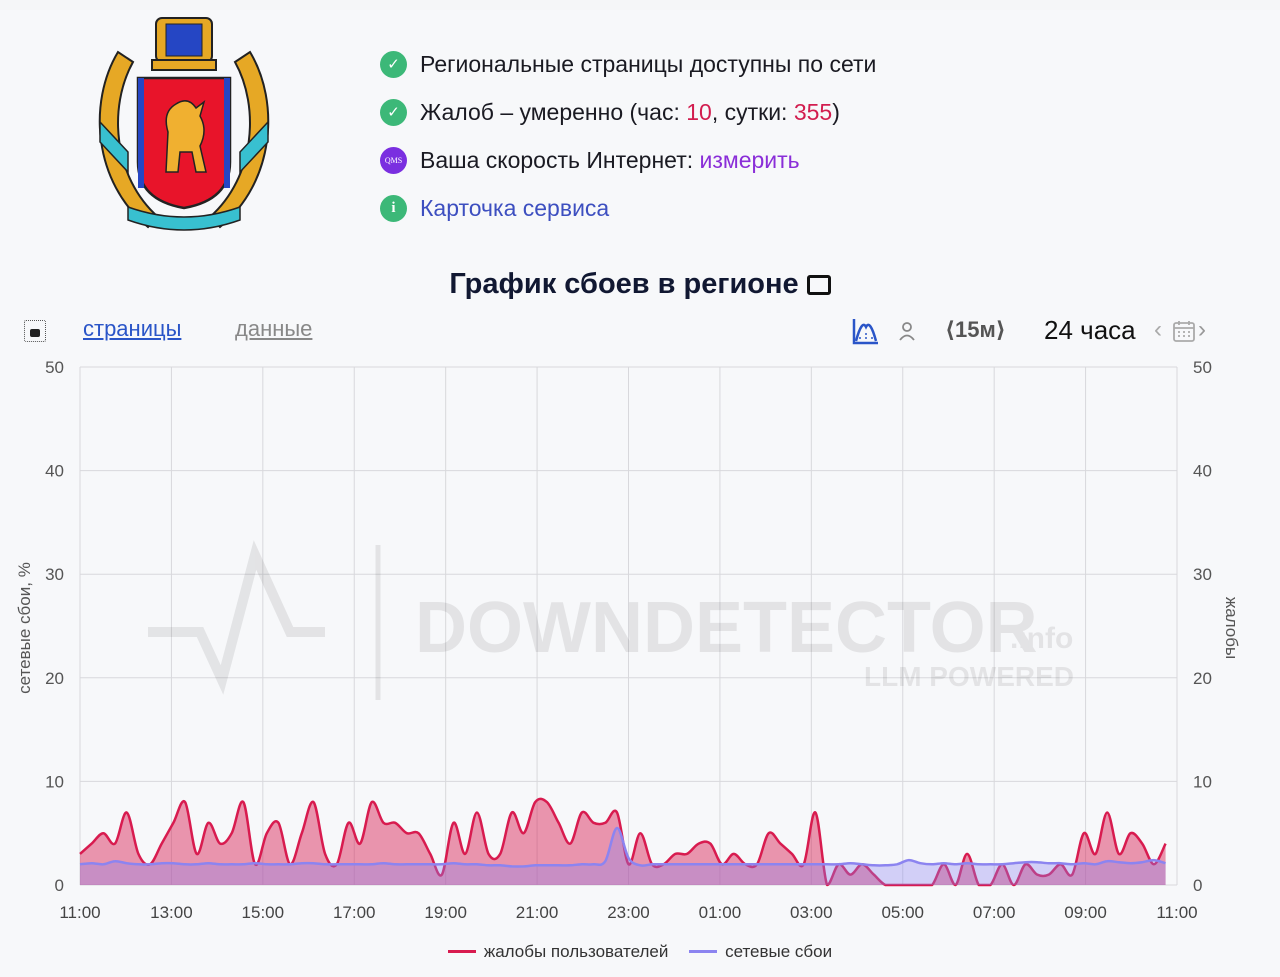 The width and height of the screenshot is (1280, 977). What do you see at coordinates (24, 628) in the screenshot?
I see `y-axis-label-left: сетевые сбои, %` at bounding box center [24, 628].